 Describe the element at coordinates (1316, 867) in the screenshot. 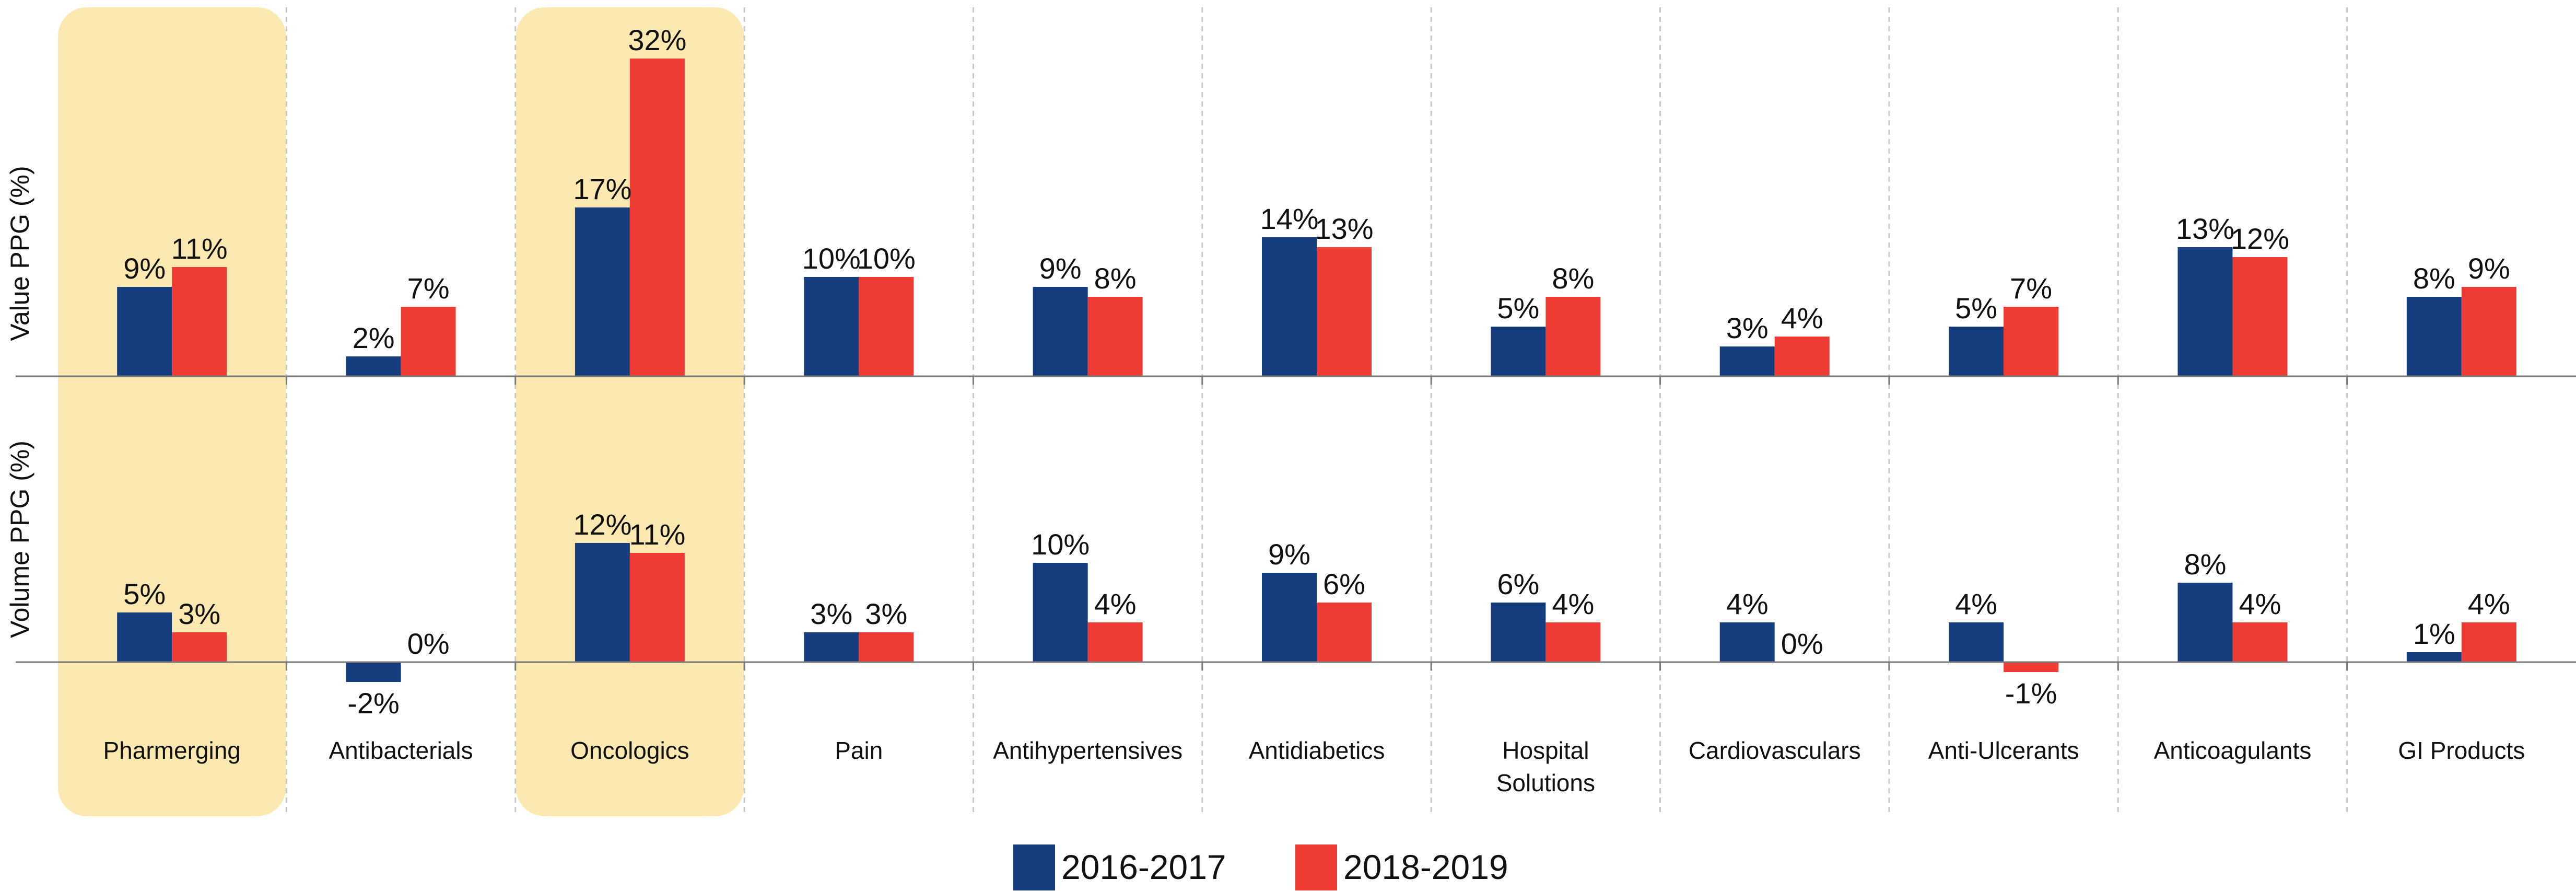

I see `legend-swatch-2018-2019` at that location.